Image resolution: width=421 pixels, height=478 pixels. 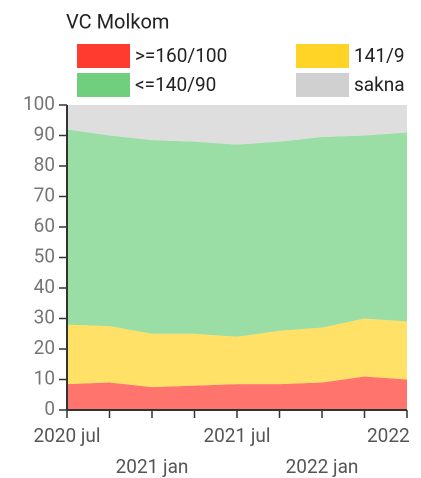 What do you see at coordinates (44, 225) in the screenshot?
I see `y-tick-label: 60` at bounding box center [44, 225].